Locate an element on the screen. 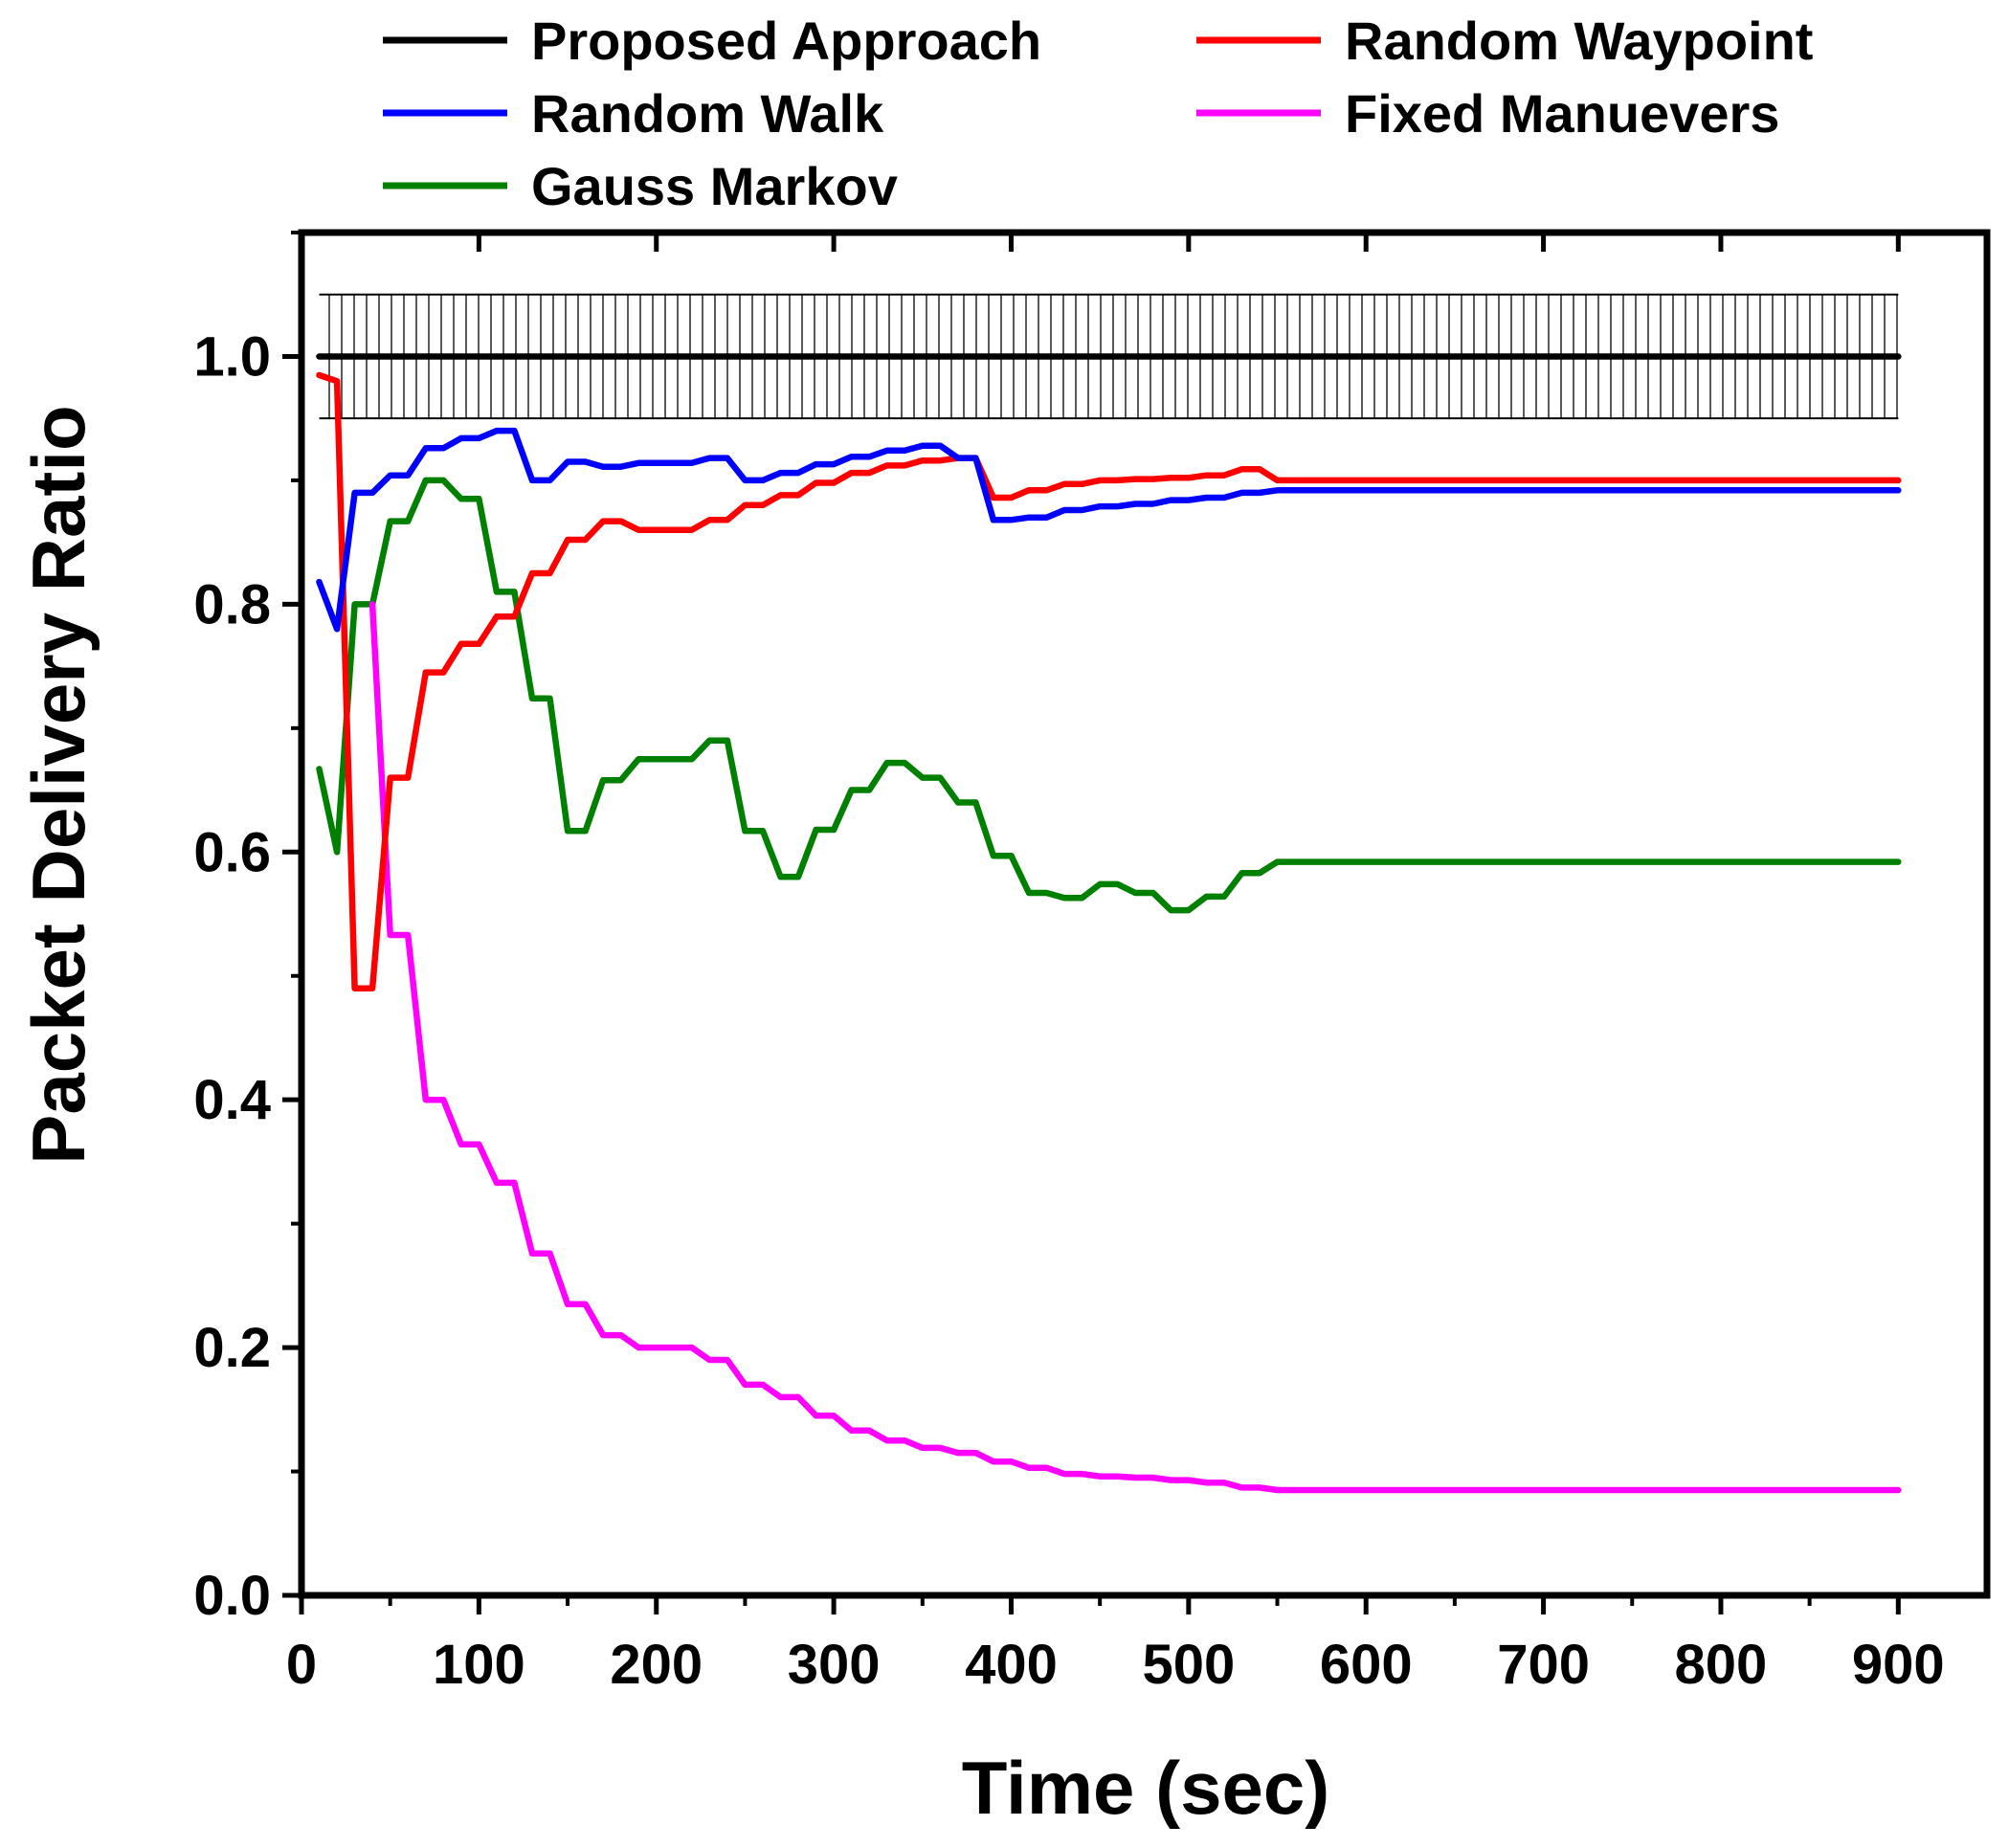 Image resolution: width=2009 pixels, height=1848 pixels. series-line-random-walk is located at coordinates (1109, 530).